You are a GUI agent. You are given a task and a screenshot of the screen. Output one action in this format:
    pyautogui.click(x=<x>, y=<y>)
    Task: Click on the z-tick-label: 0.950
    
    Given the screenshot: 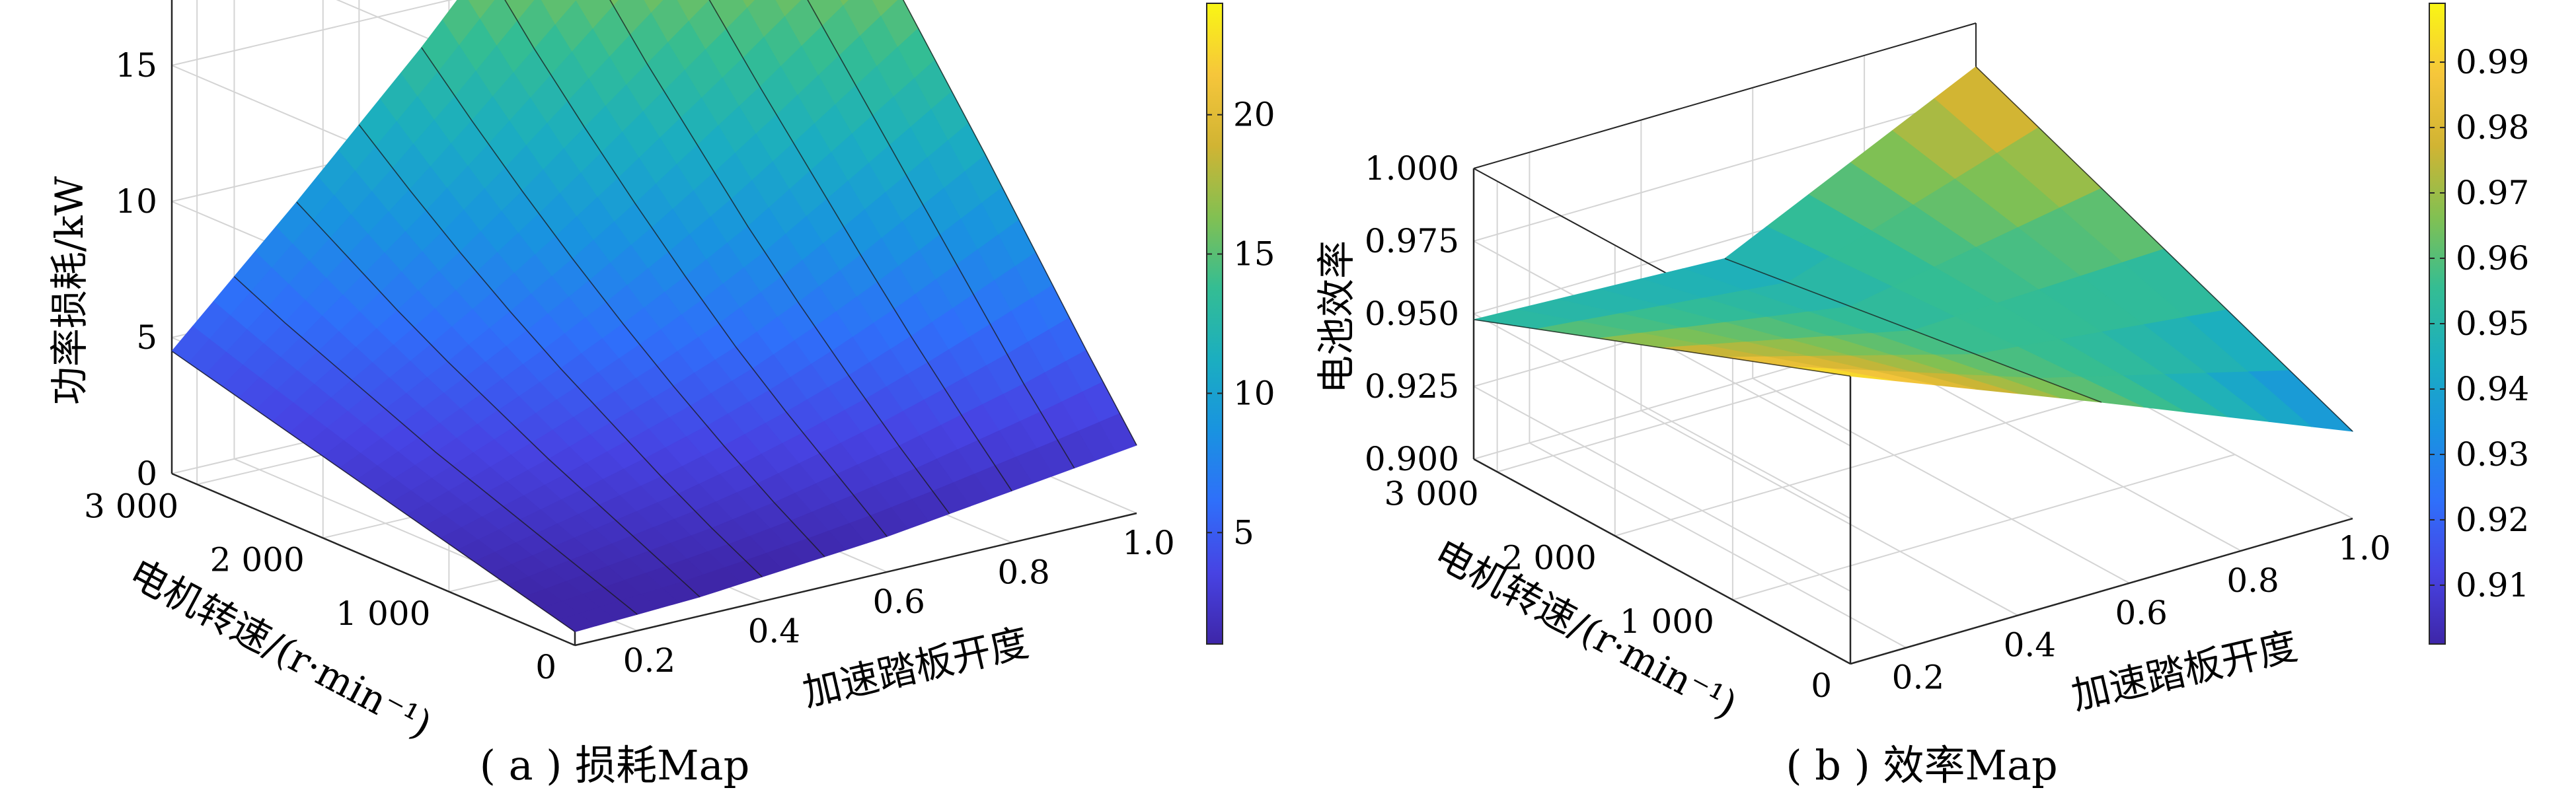 What is the action you would take?
    pyautogui.click(x=1412, y=314)
    